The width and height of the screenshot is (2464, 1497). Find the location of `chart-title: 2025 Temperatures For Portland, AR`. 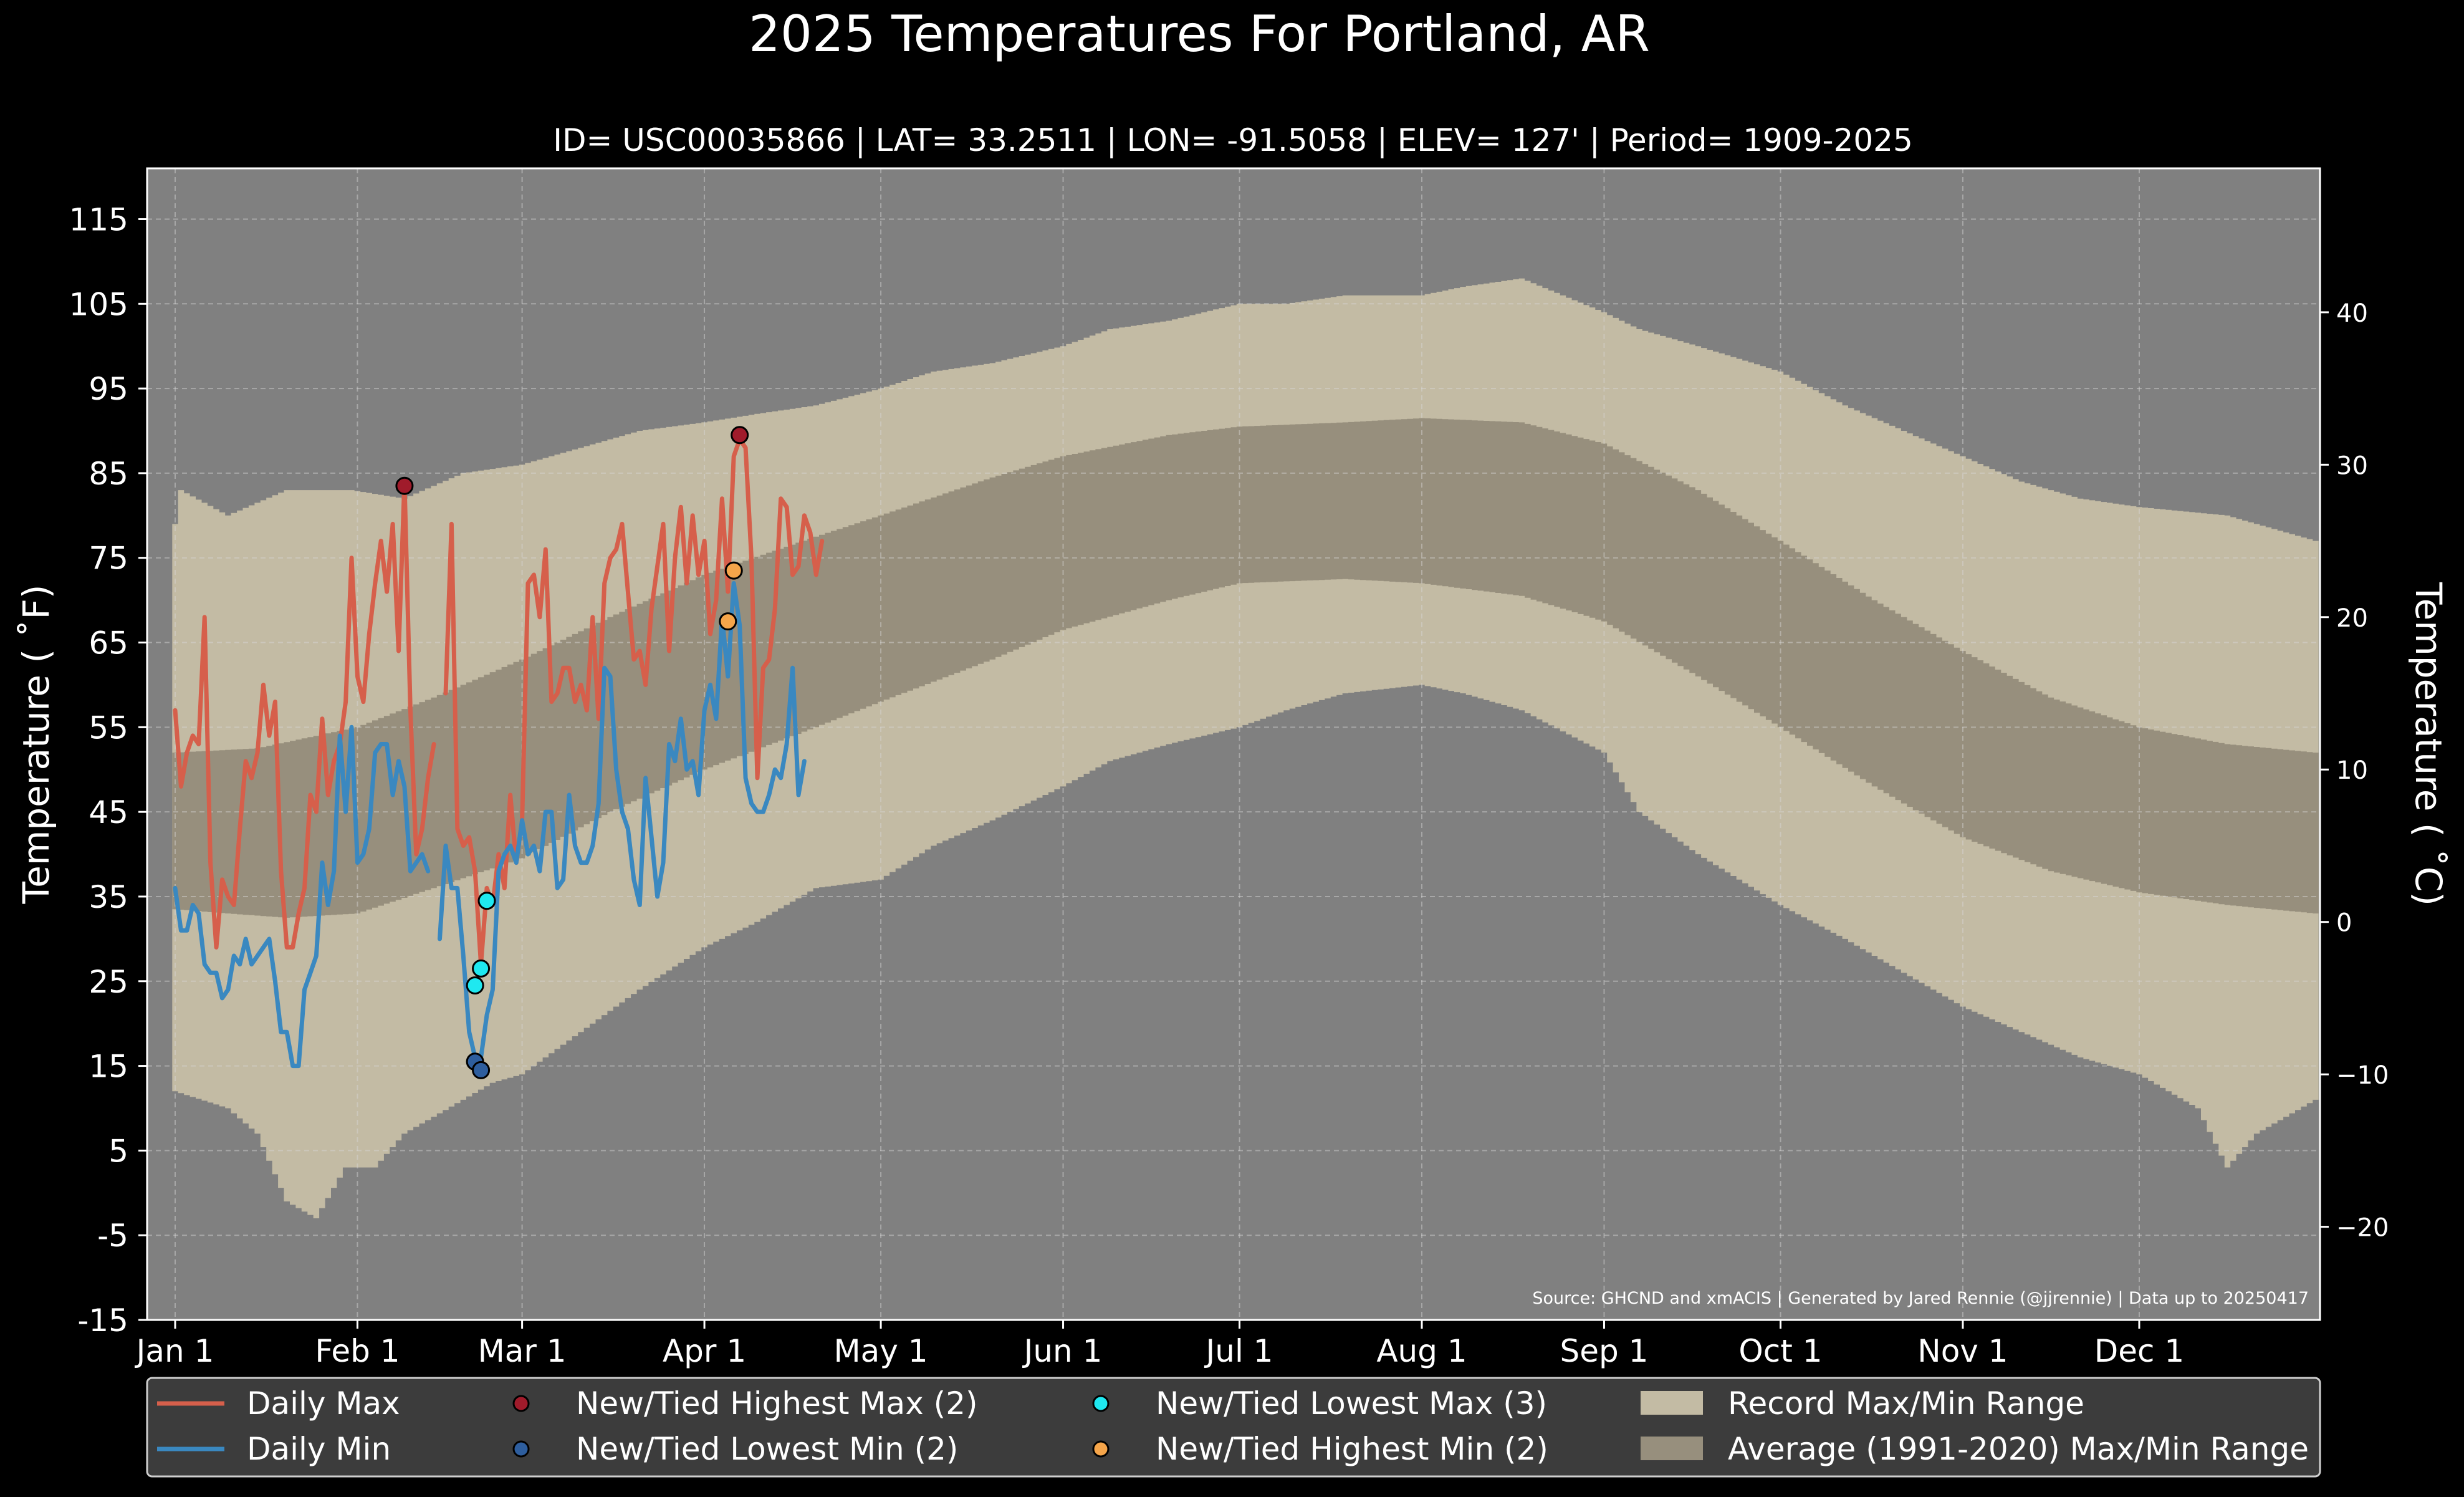

chart-title: 2025 Temperatures For Portland, AR is located at coordinates (1199, 34).